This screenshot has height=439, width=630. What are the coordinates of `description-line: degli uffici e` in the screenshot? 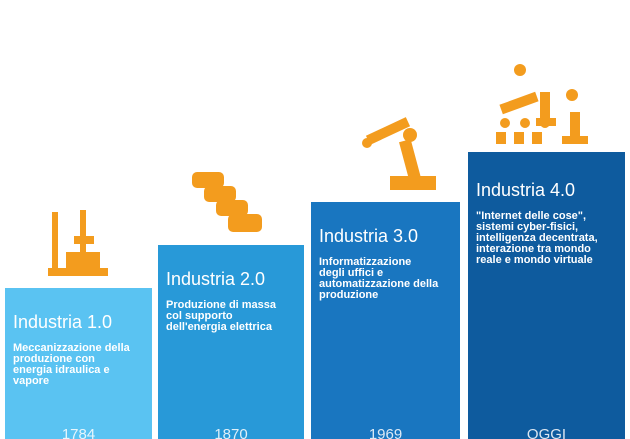 It's located at (351, 273).